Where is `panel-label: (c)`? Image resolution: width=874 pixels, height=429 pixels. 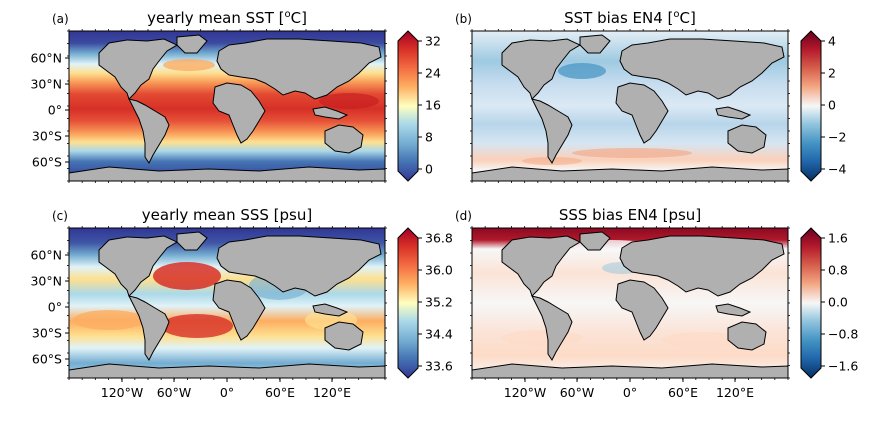 panel-label: (c) is located at coordinates (60, 216).